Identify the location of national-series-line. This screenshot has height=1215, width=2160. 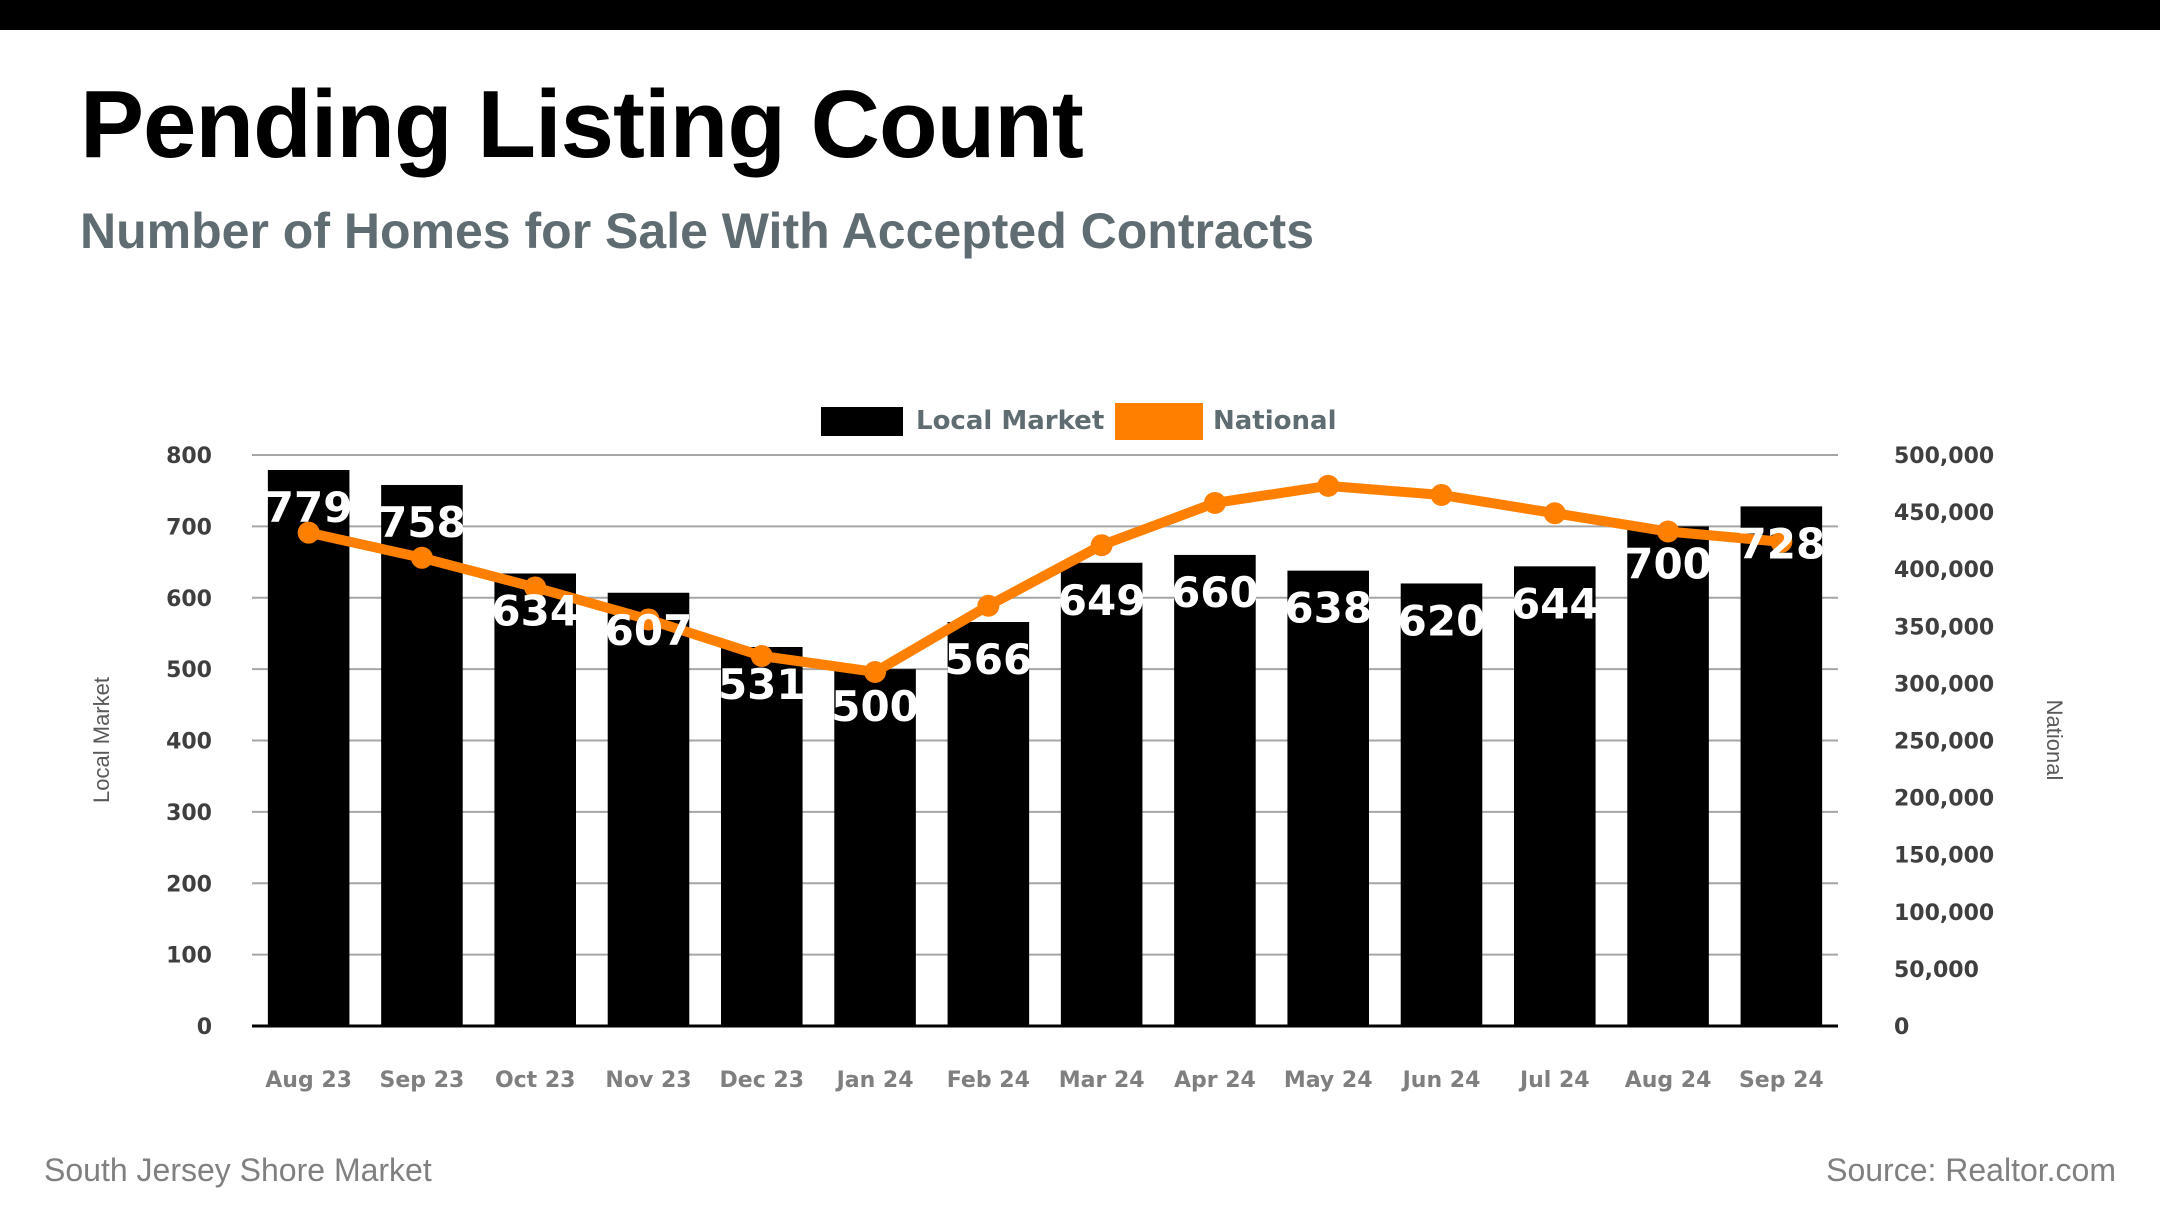
(1045, 578).